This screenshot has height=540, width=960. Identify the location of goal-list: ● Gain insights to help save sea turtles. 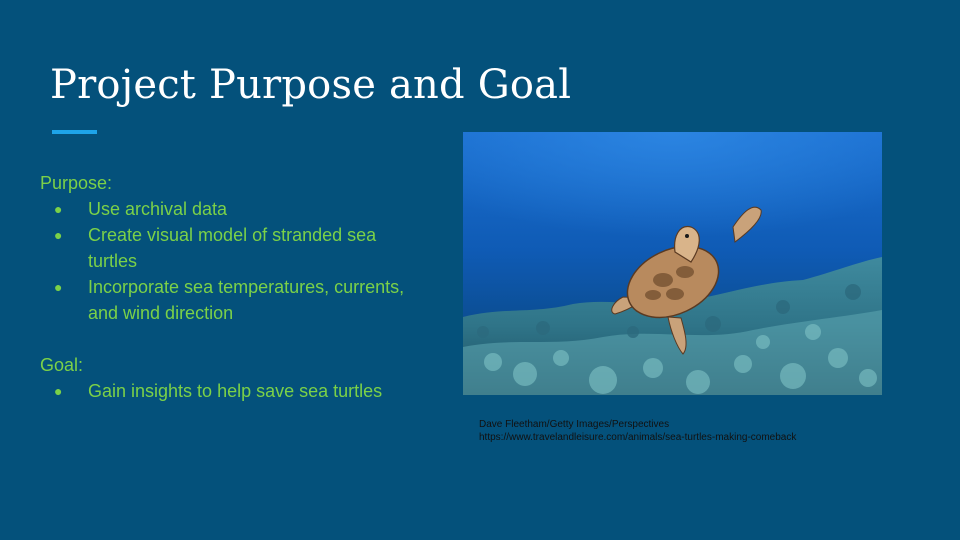
(235, 391).